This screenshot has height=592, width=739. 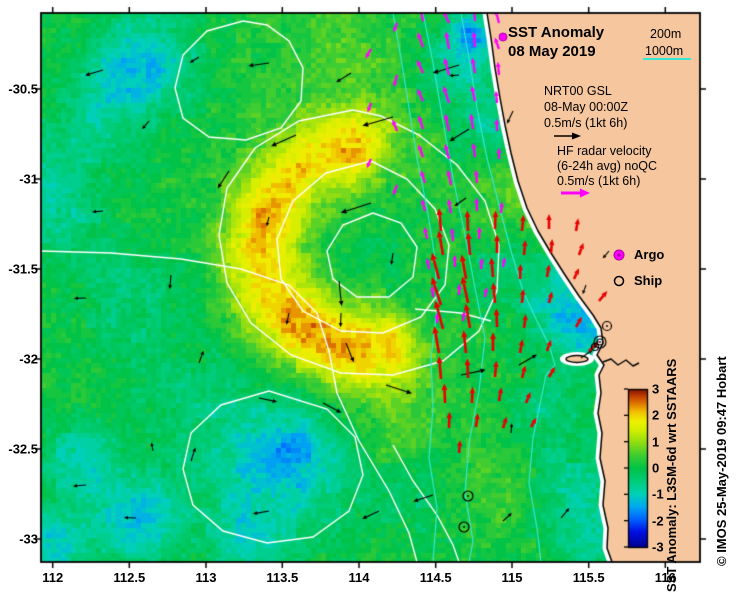 I want to click on y-tick-label: -33, so click(x=28, y=539).